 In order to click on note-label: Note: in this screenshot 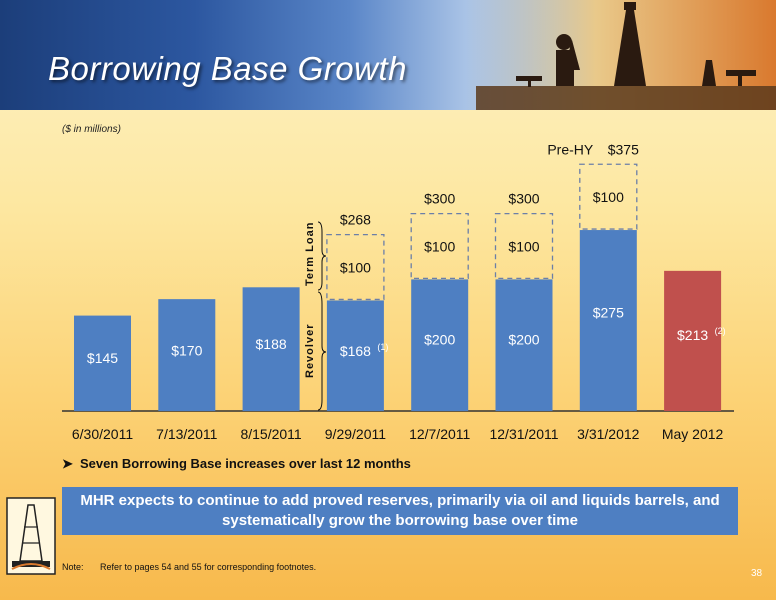, I will do `click(73, 567)`.